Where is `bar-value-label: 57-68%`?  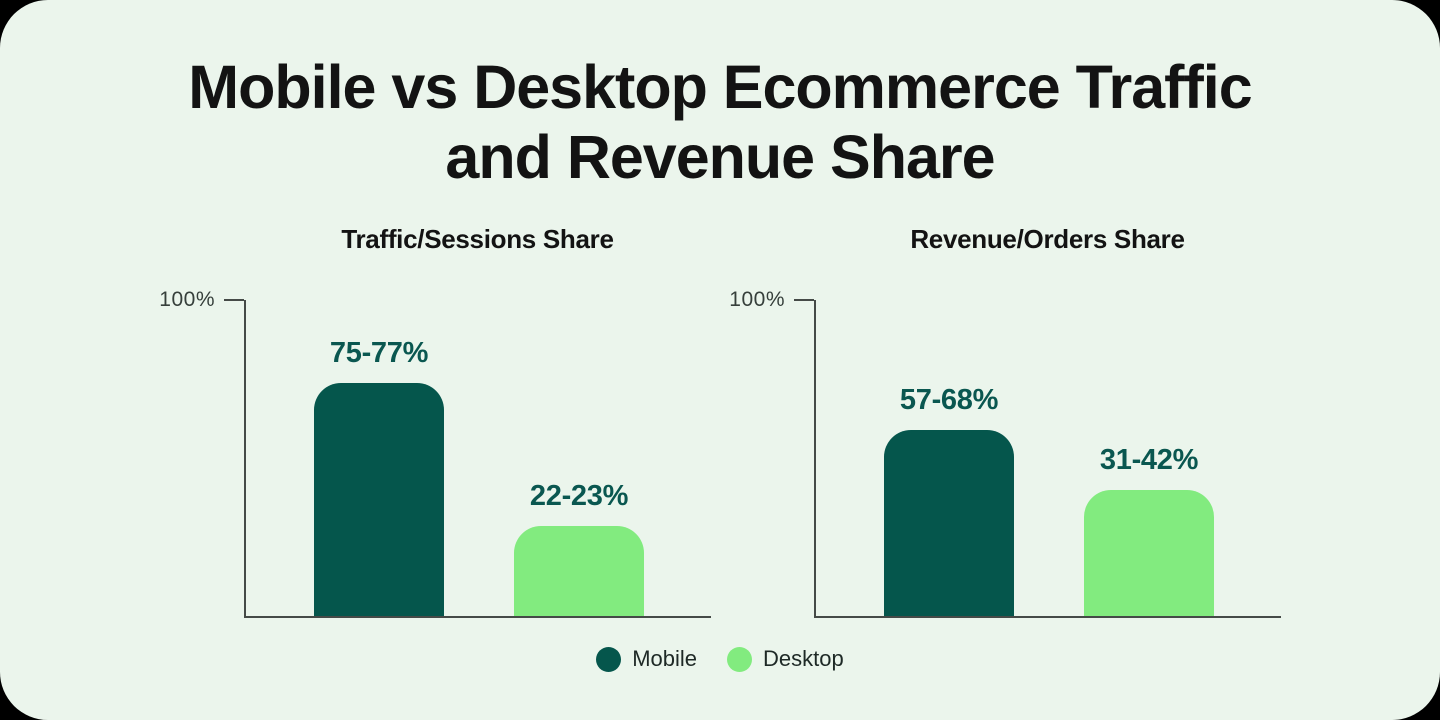
bar-value-label: 57-68% is located at coordinates (949, 400).